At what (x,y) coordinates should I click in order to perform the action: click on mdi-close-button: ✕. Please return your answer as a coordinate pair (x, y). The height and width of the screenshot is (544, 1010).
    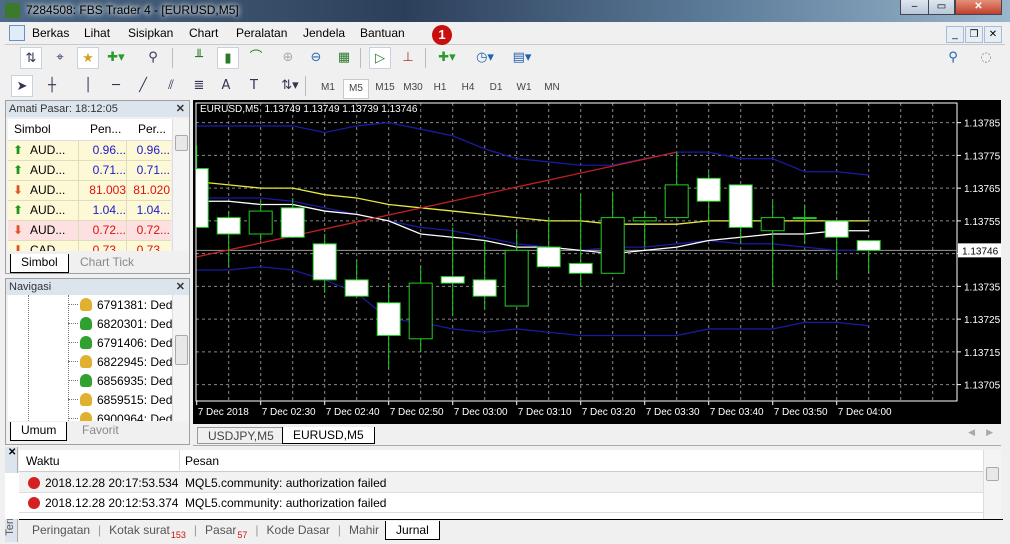
    Looking at the image, I should click on (993, 34).